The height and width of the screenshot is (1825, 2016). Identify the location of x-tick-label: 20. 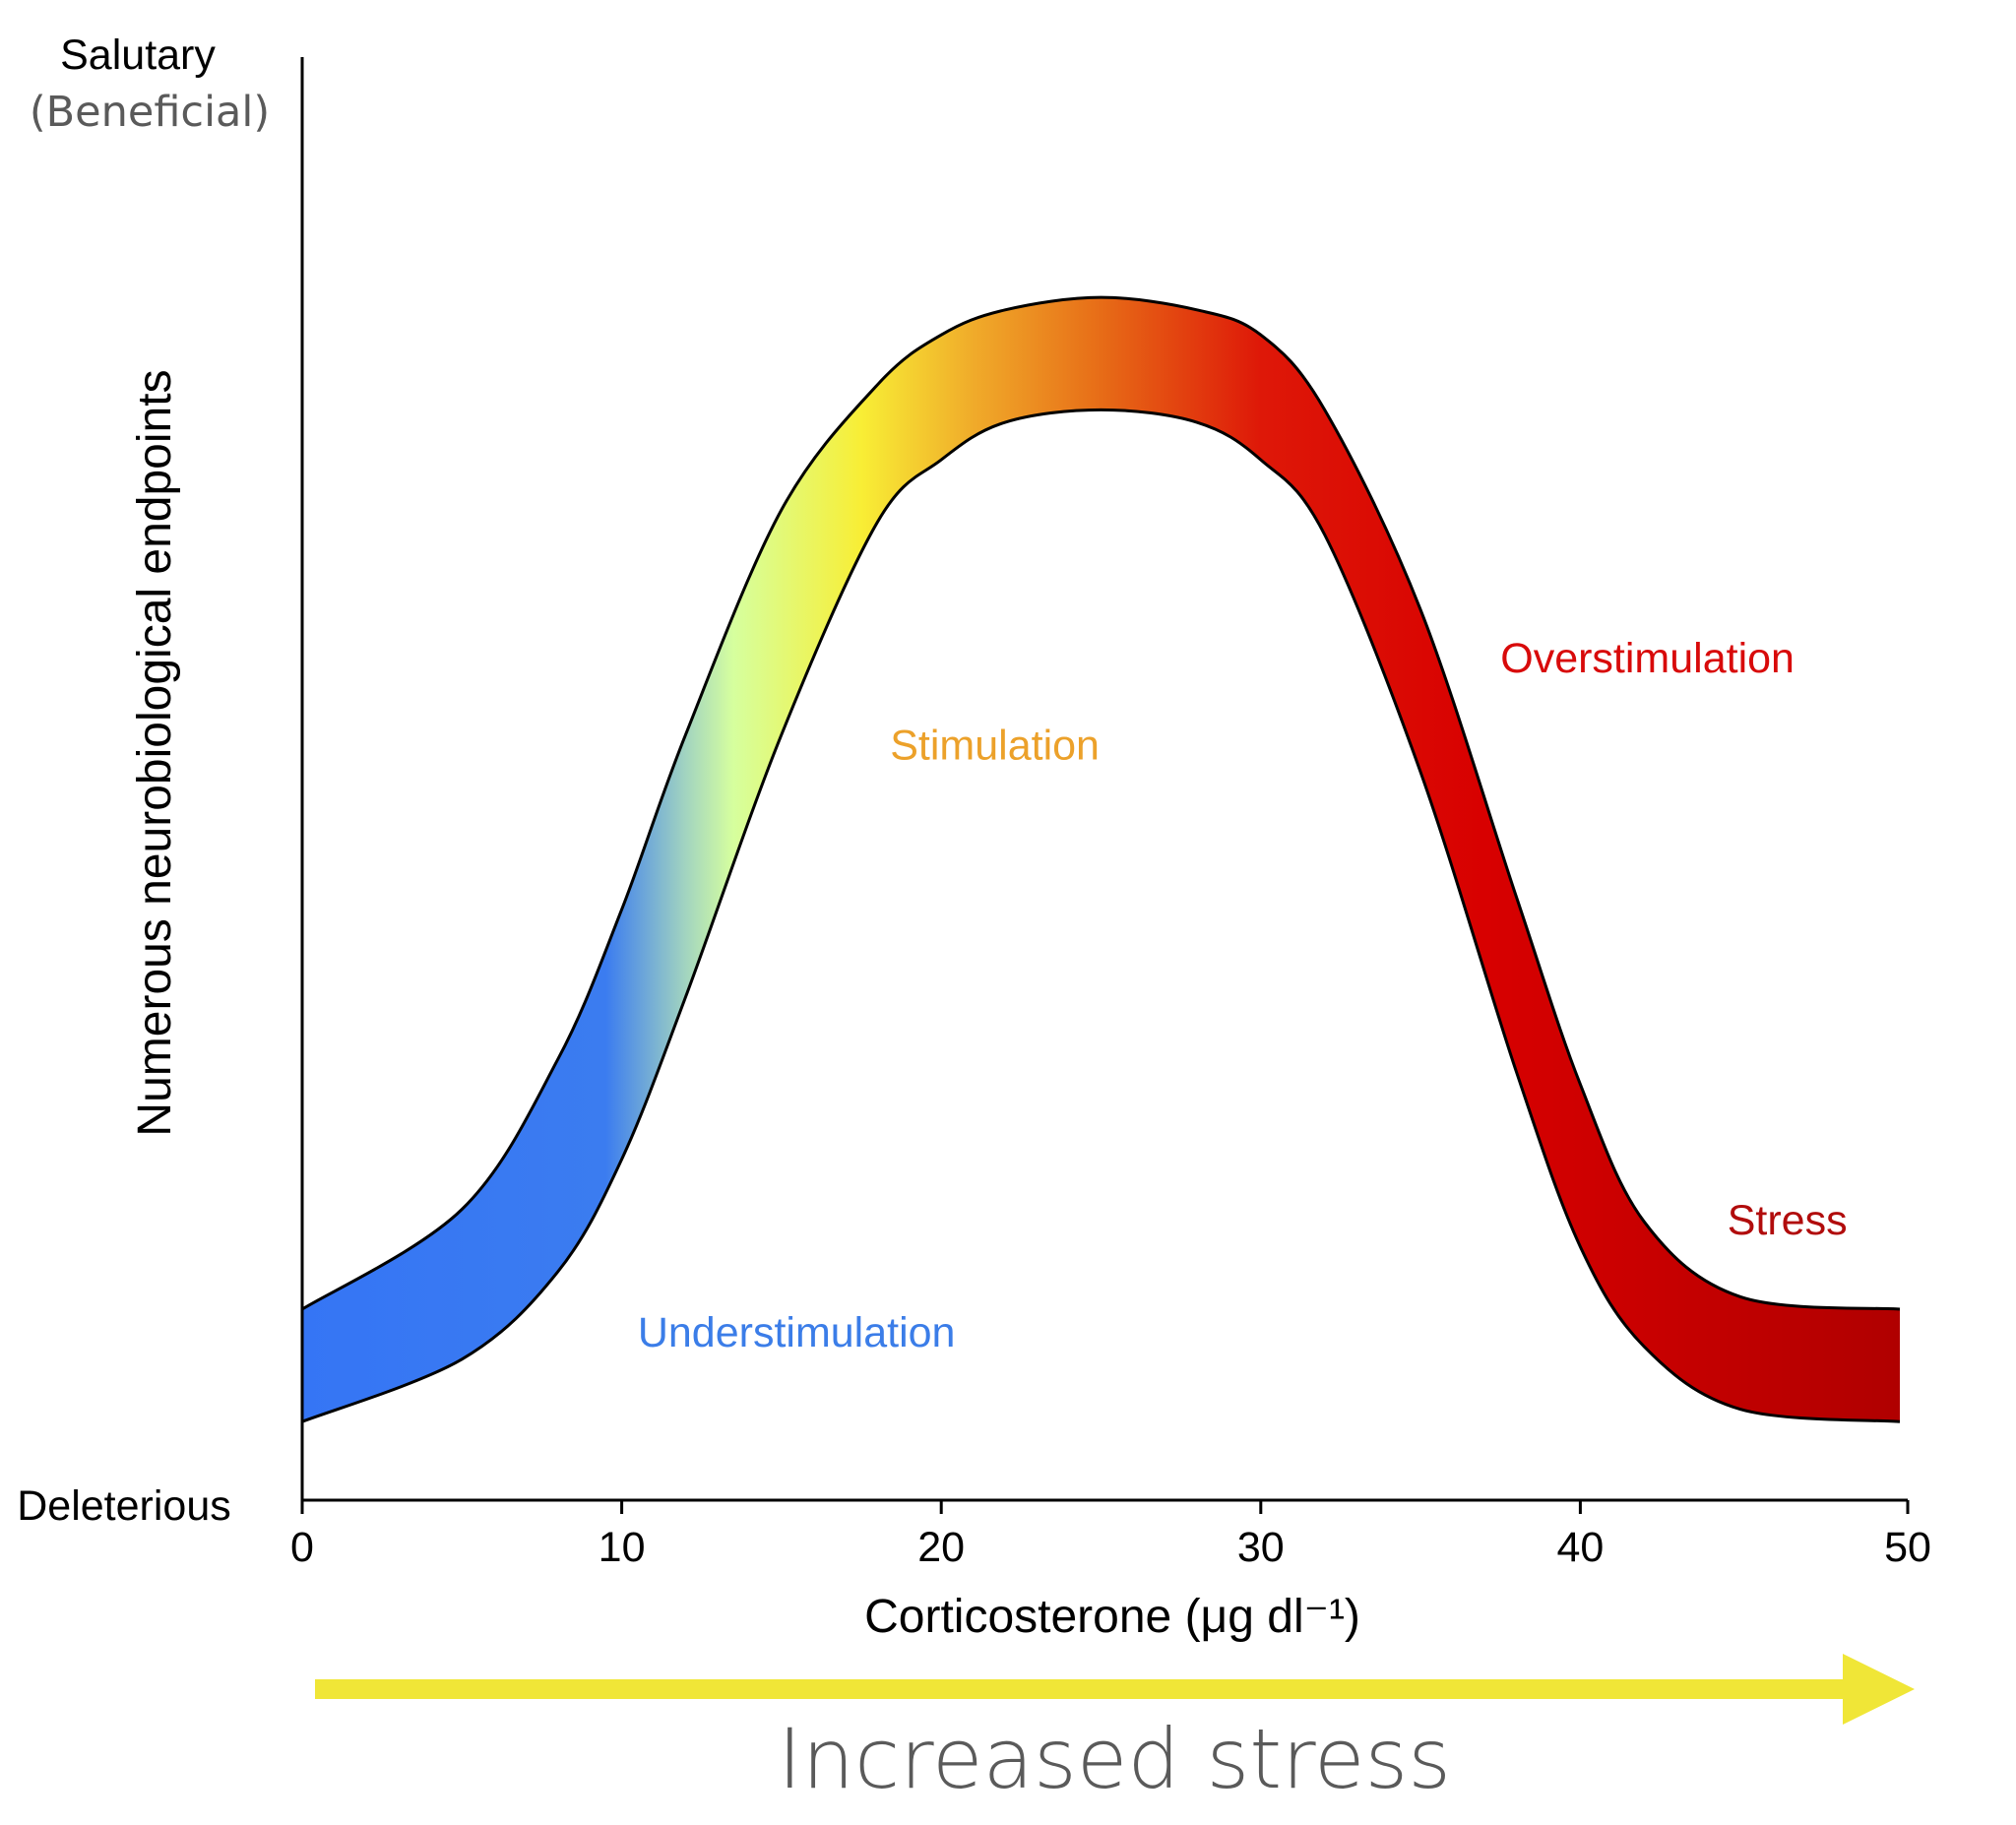
(941, 1547).